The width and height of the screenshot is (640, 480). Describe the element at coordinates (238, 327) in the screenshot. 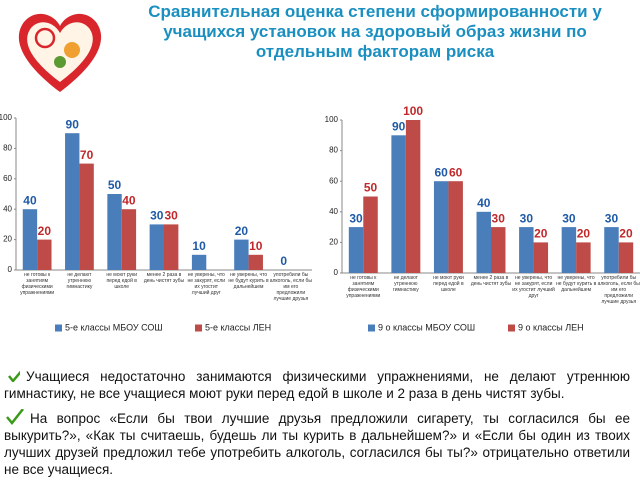

I see `legend-label: 5-е классы ЛЕН` at that location.